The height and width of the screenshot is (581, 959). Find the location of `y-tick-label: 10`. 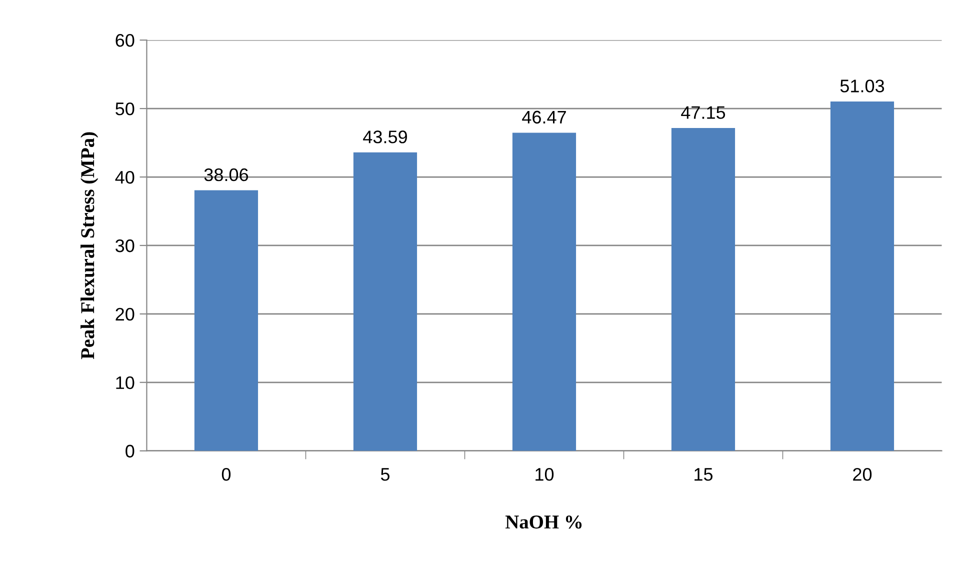

y-tick-label: 10 is located at coordinates (125, 383).